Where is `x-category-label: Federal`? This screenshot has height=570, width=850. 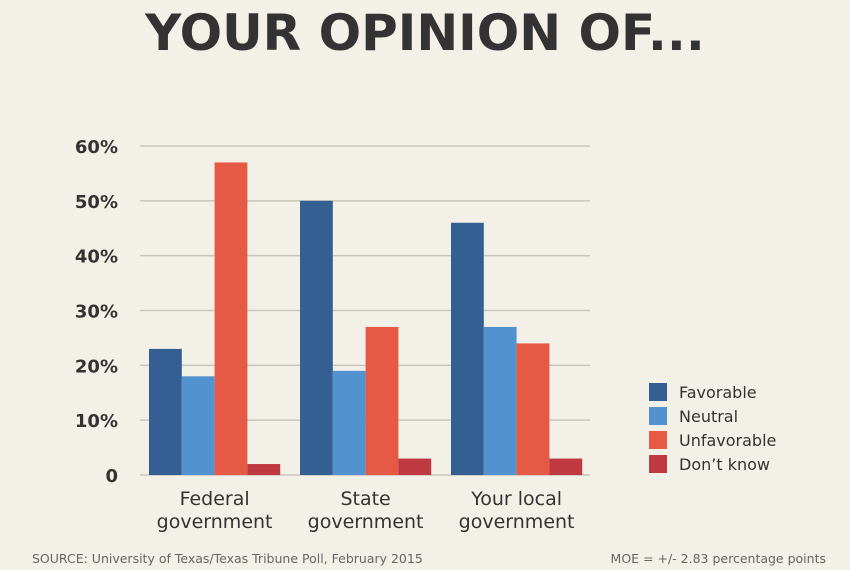
x-category-label: Federal is located at coordinates (215, 499).